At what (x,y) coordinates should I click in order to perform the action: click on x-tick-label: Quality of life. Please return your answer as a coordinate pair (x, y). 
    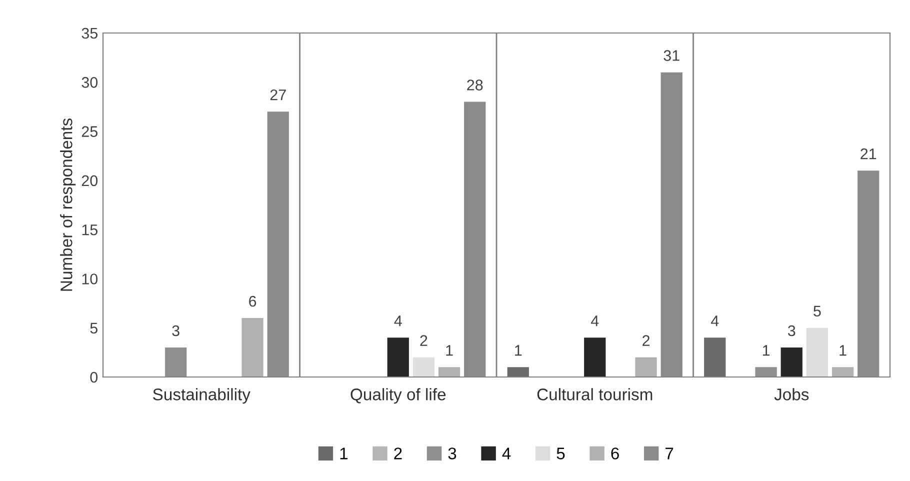
    Looking at the image, I should click on (398, 396).